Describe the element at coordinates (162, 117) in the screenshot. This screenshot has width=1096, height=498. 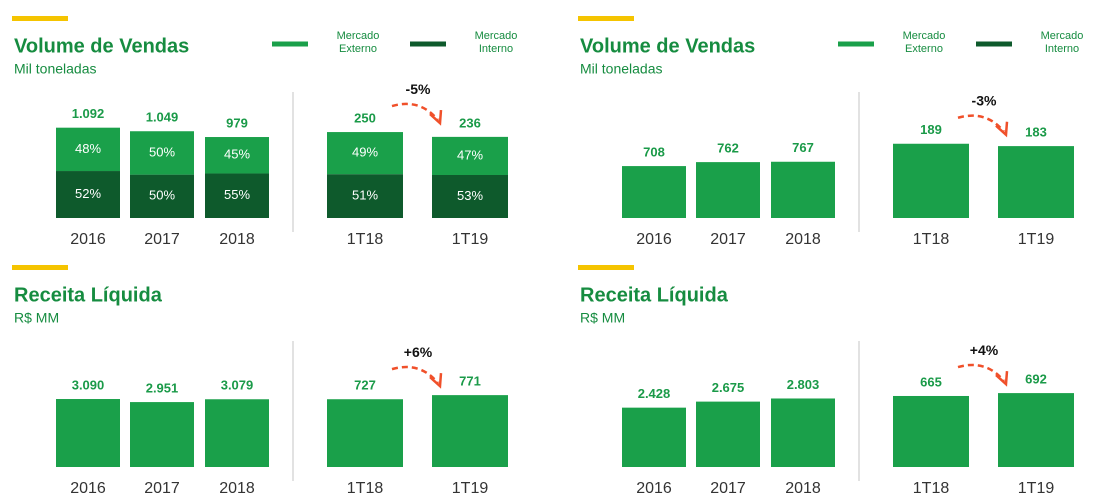
I see `value-label: 1.049` at that location.